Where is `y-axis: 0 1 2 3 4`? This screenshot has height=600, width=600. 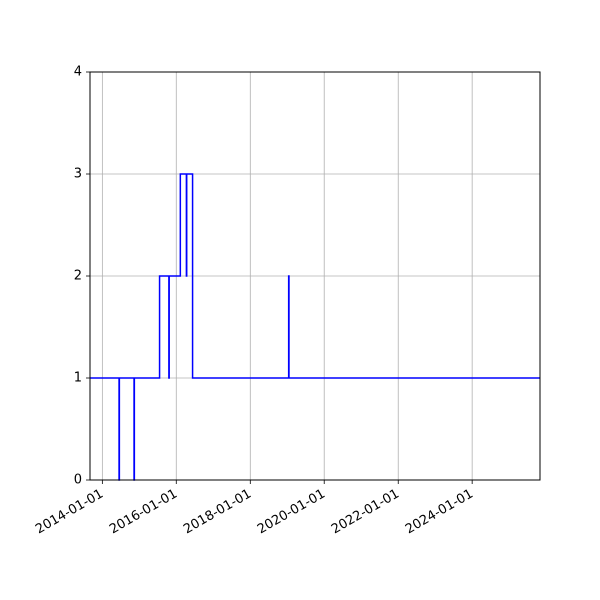
y-axis: 0 1 2 3 4 is located at coordinates (82, 276).